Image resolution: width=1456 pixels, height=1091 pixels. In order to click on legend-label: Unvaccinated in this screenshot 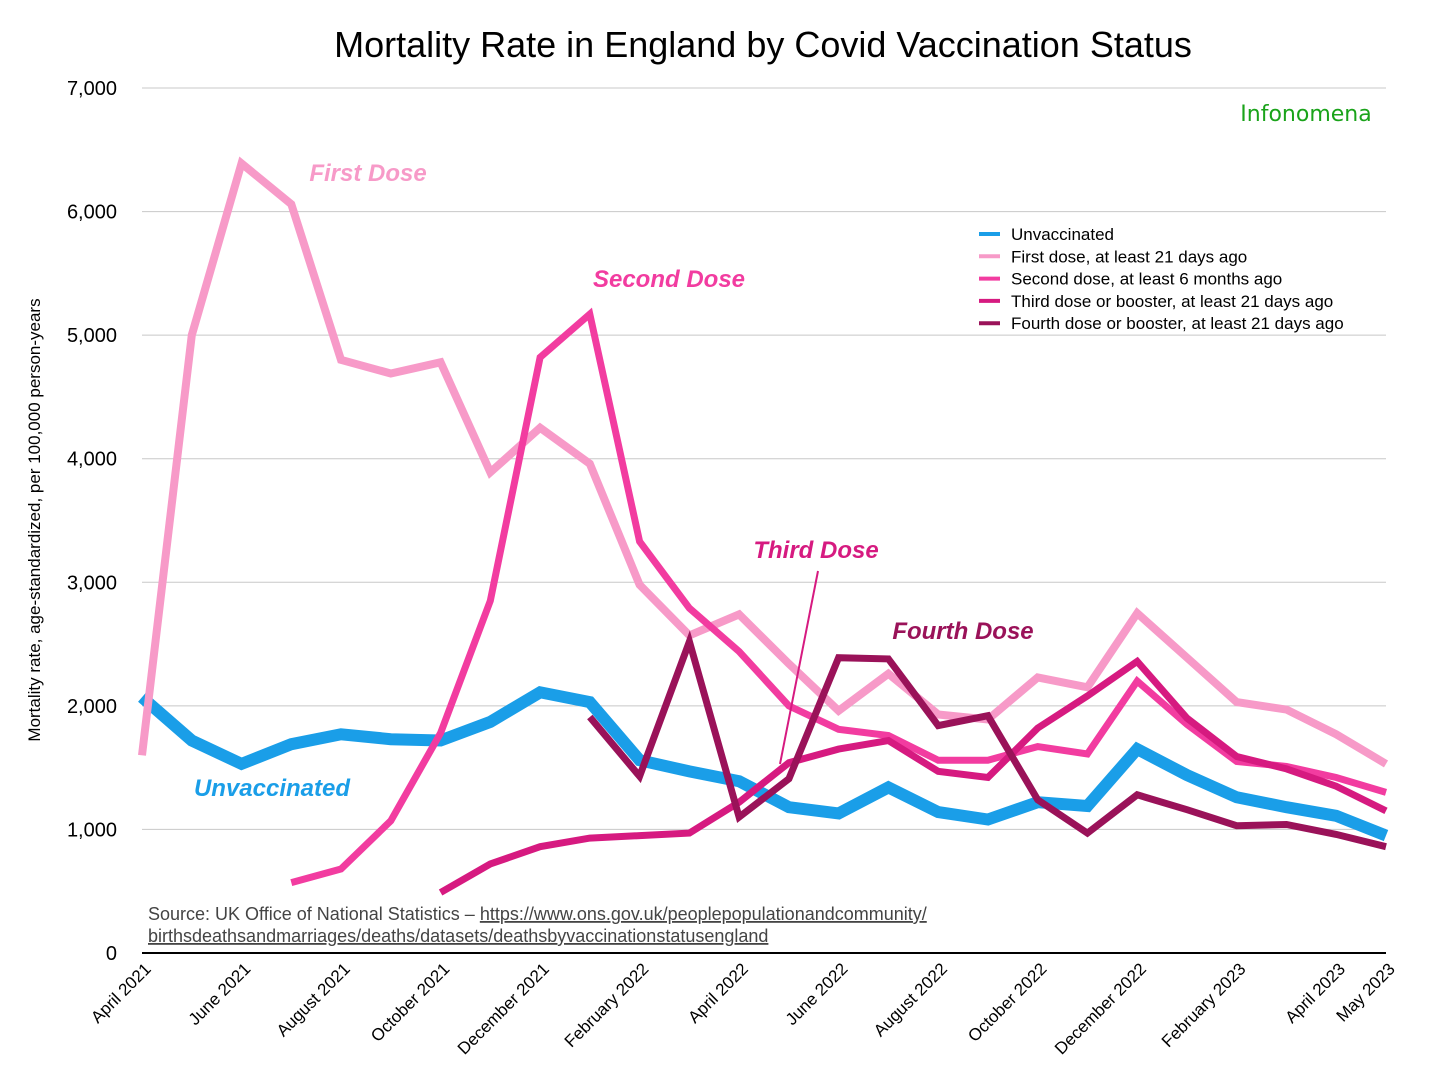, I will do `click(1062, 234)`.